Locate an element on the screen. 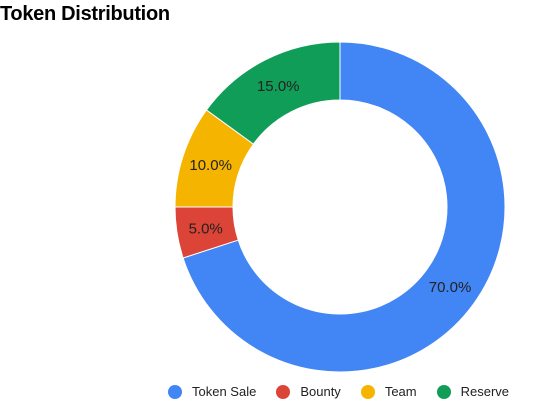 This screenshot has width=541, height=406. chart-legend: Token Sale Bounty Team Reserve is located at coordinates (338, 391).